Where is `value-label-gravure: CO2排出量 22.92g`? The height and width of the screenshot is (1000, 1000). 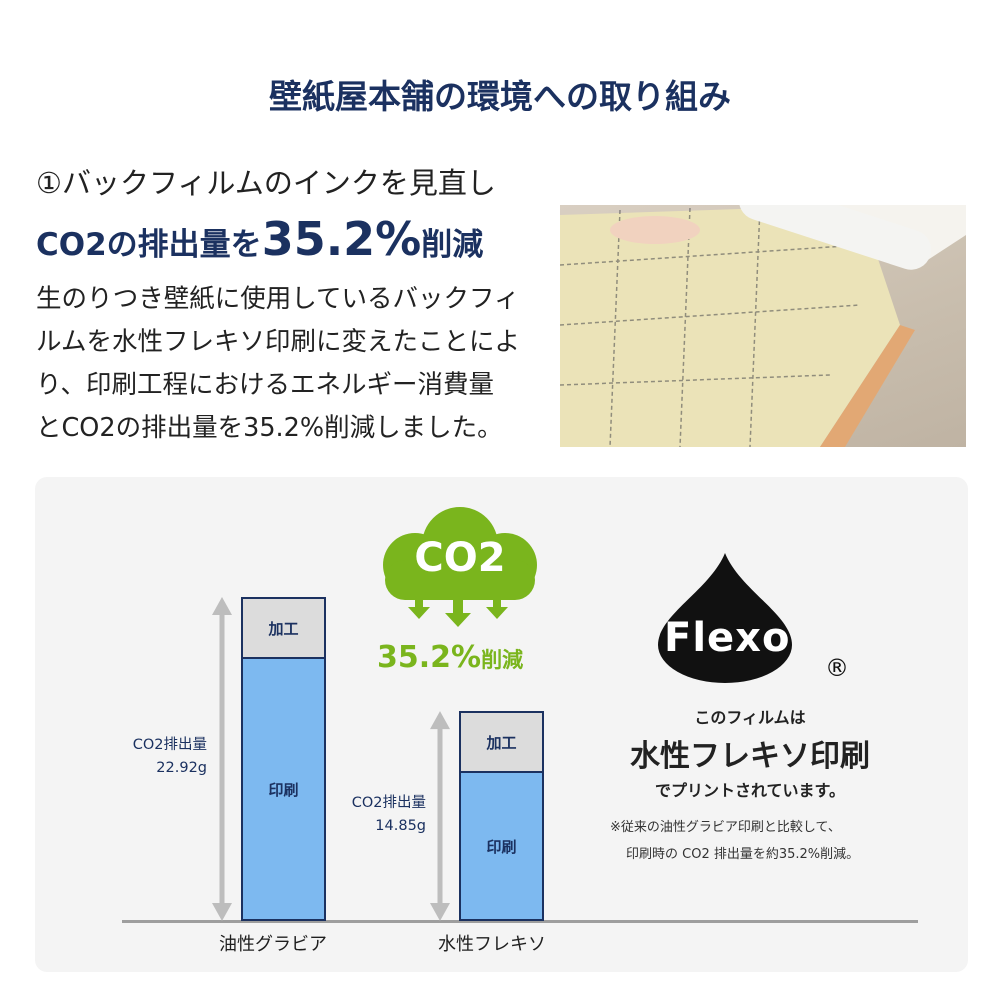
value-label-gravure: CO2排出量 22.92g is located at coordinates (153, 757).